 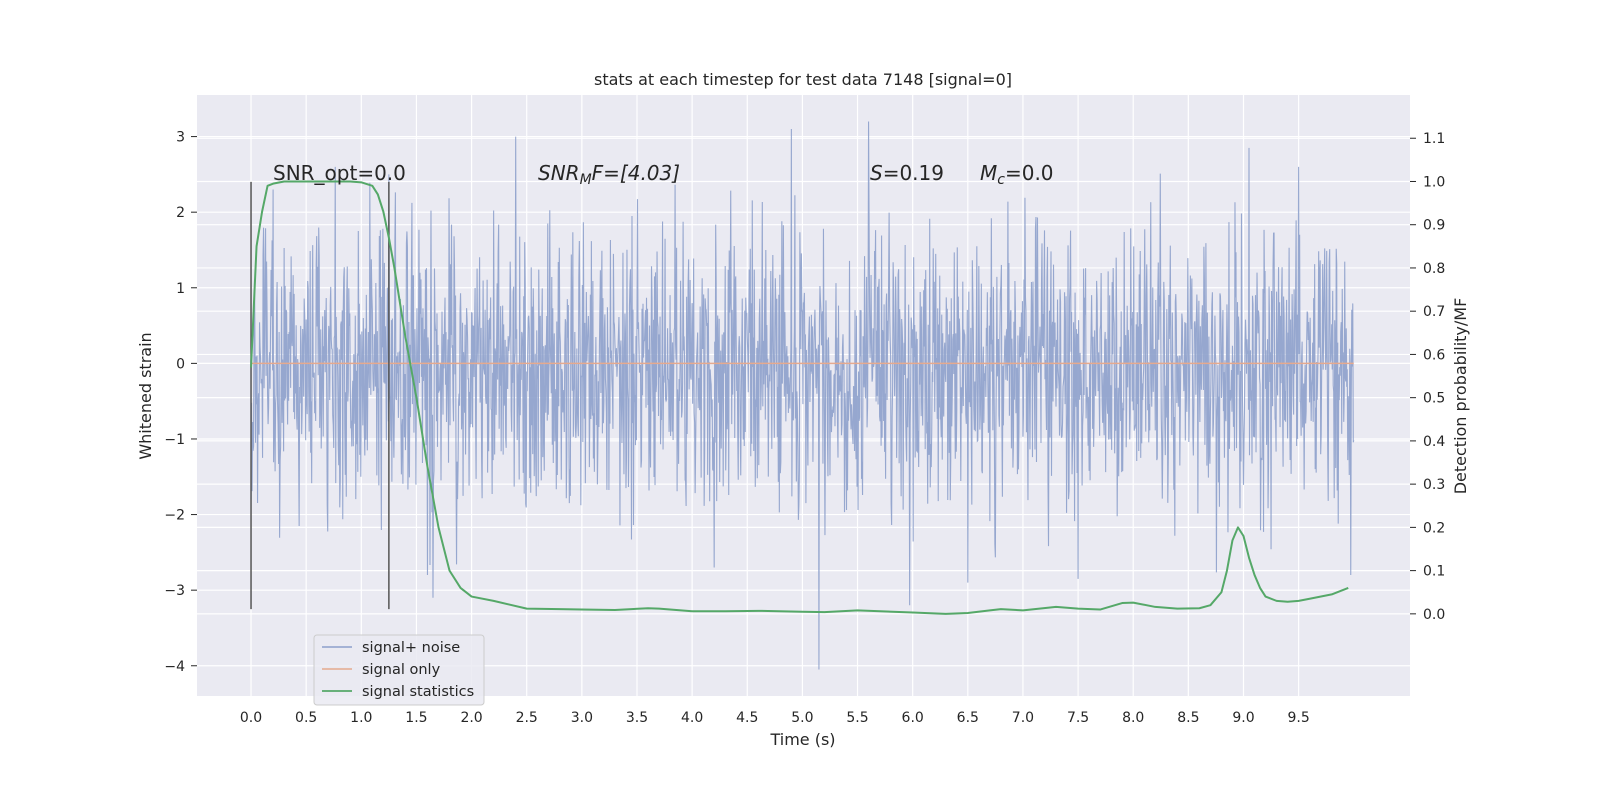 I want to click on y2-tick-label: 1.0, so click(x=1434, y=182).